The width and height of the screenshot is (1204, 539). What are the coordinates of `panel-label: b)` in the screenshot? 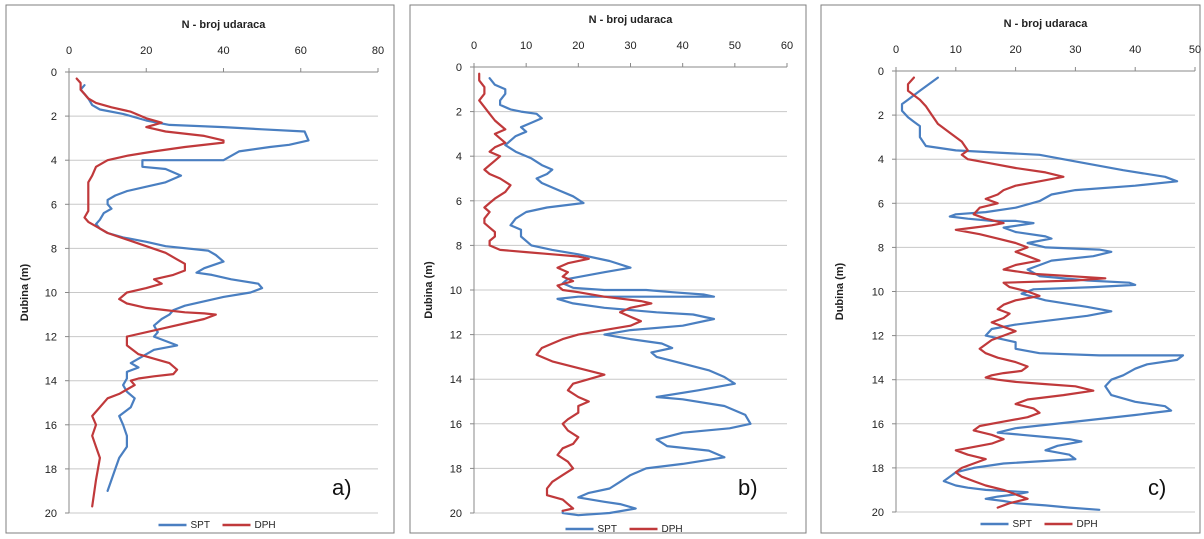 It's located at (748, 487).